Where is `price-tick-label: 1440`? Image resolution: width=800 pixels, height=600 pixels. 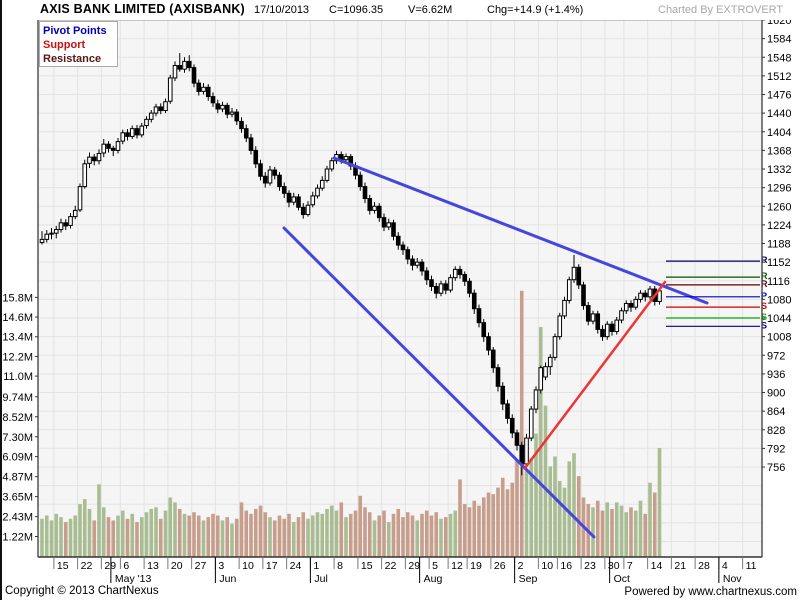
price-tick-label: 1440 is located at coordinates (779, 114).